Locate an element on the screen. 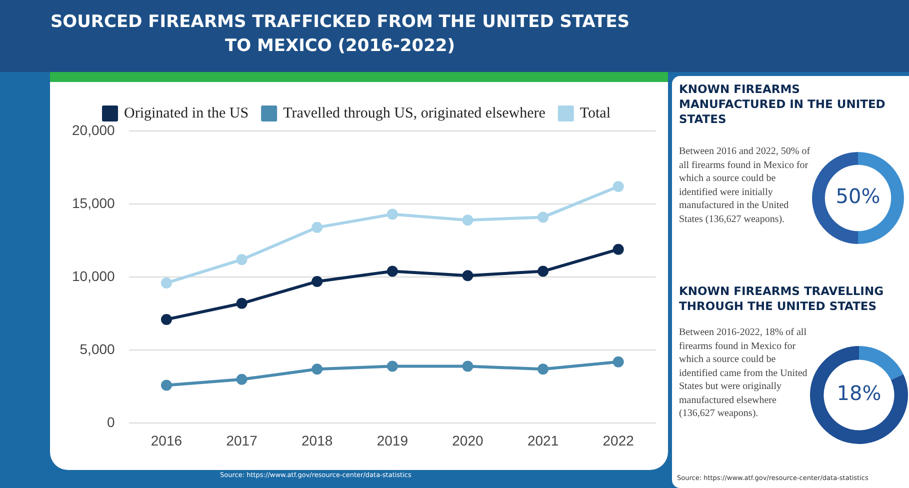  y-tick-label: 15,000 is located at coordinates (94, 202).